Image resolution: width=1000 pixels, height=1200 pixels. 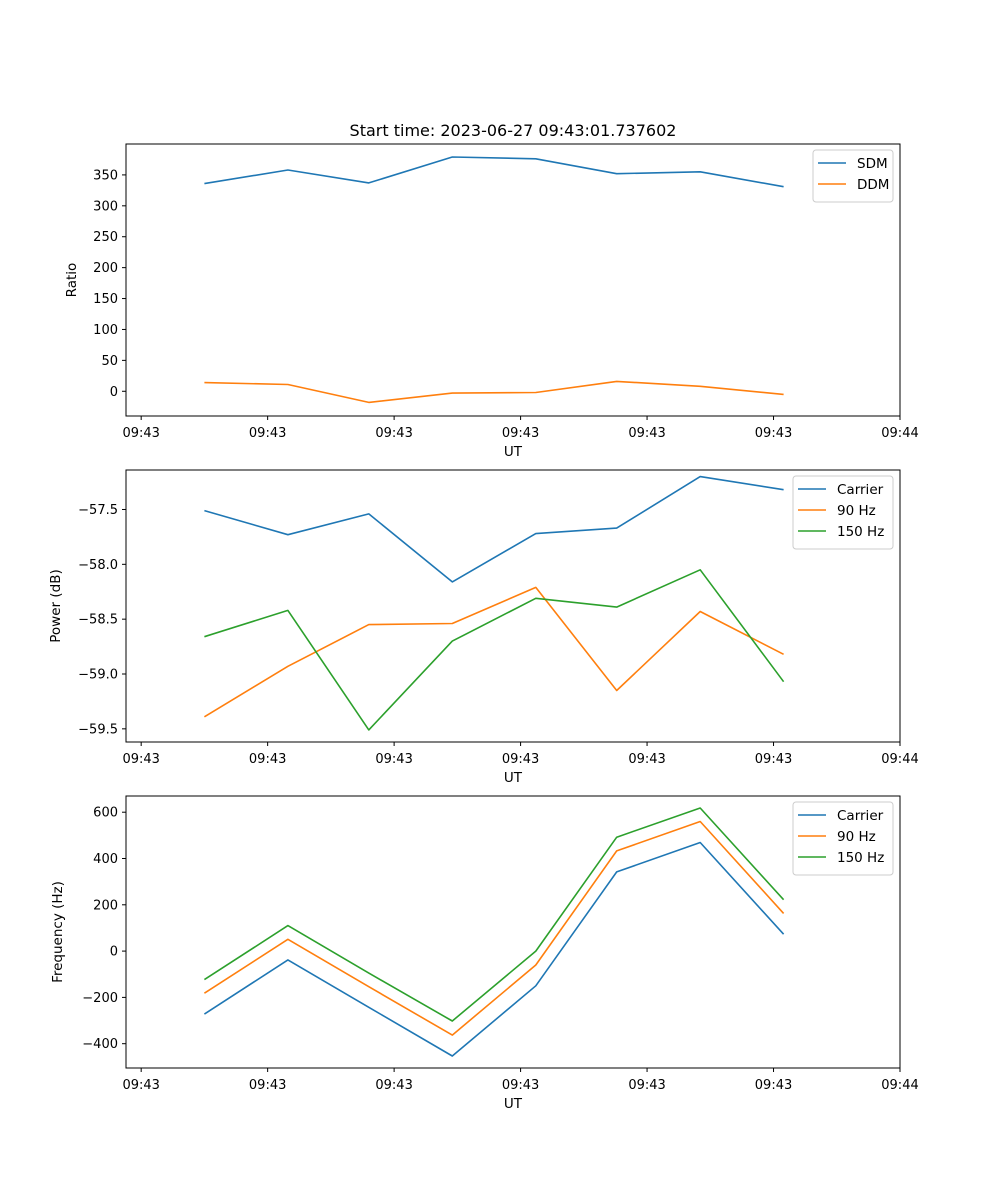 What do you see at coordinates (105, 813) in the screenshot?
I see `y-tick-label: 600` at bounding box center [105, 813].